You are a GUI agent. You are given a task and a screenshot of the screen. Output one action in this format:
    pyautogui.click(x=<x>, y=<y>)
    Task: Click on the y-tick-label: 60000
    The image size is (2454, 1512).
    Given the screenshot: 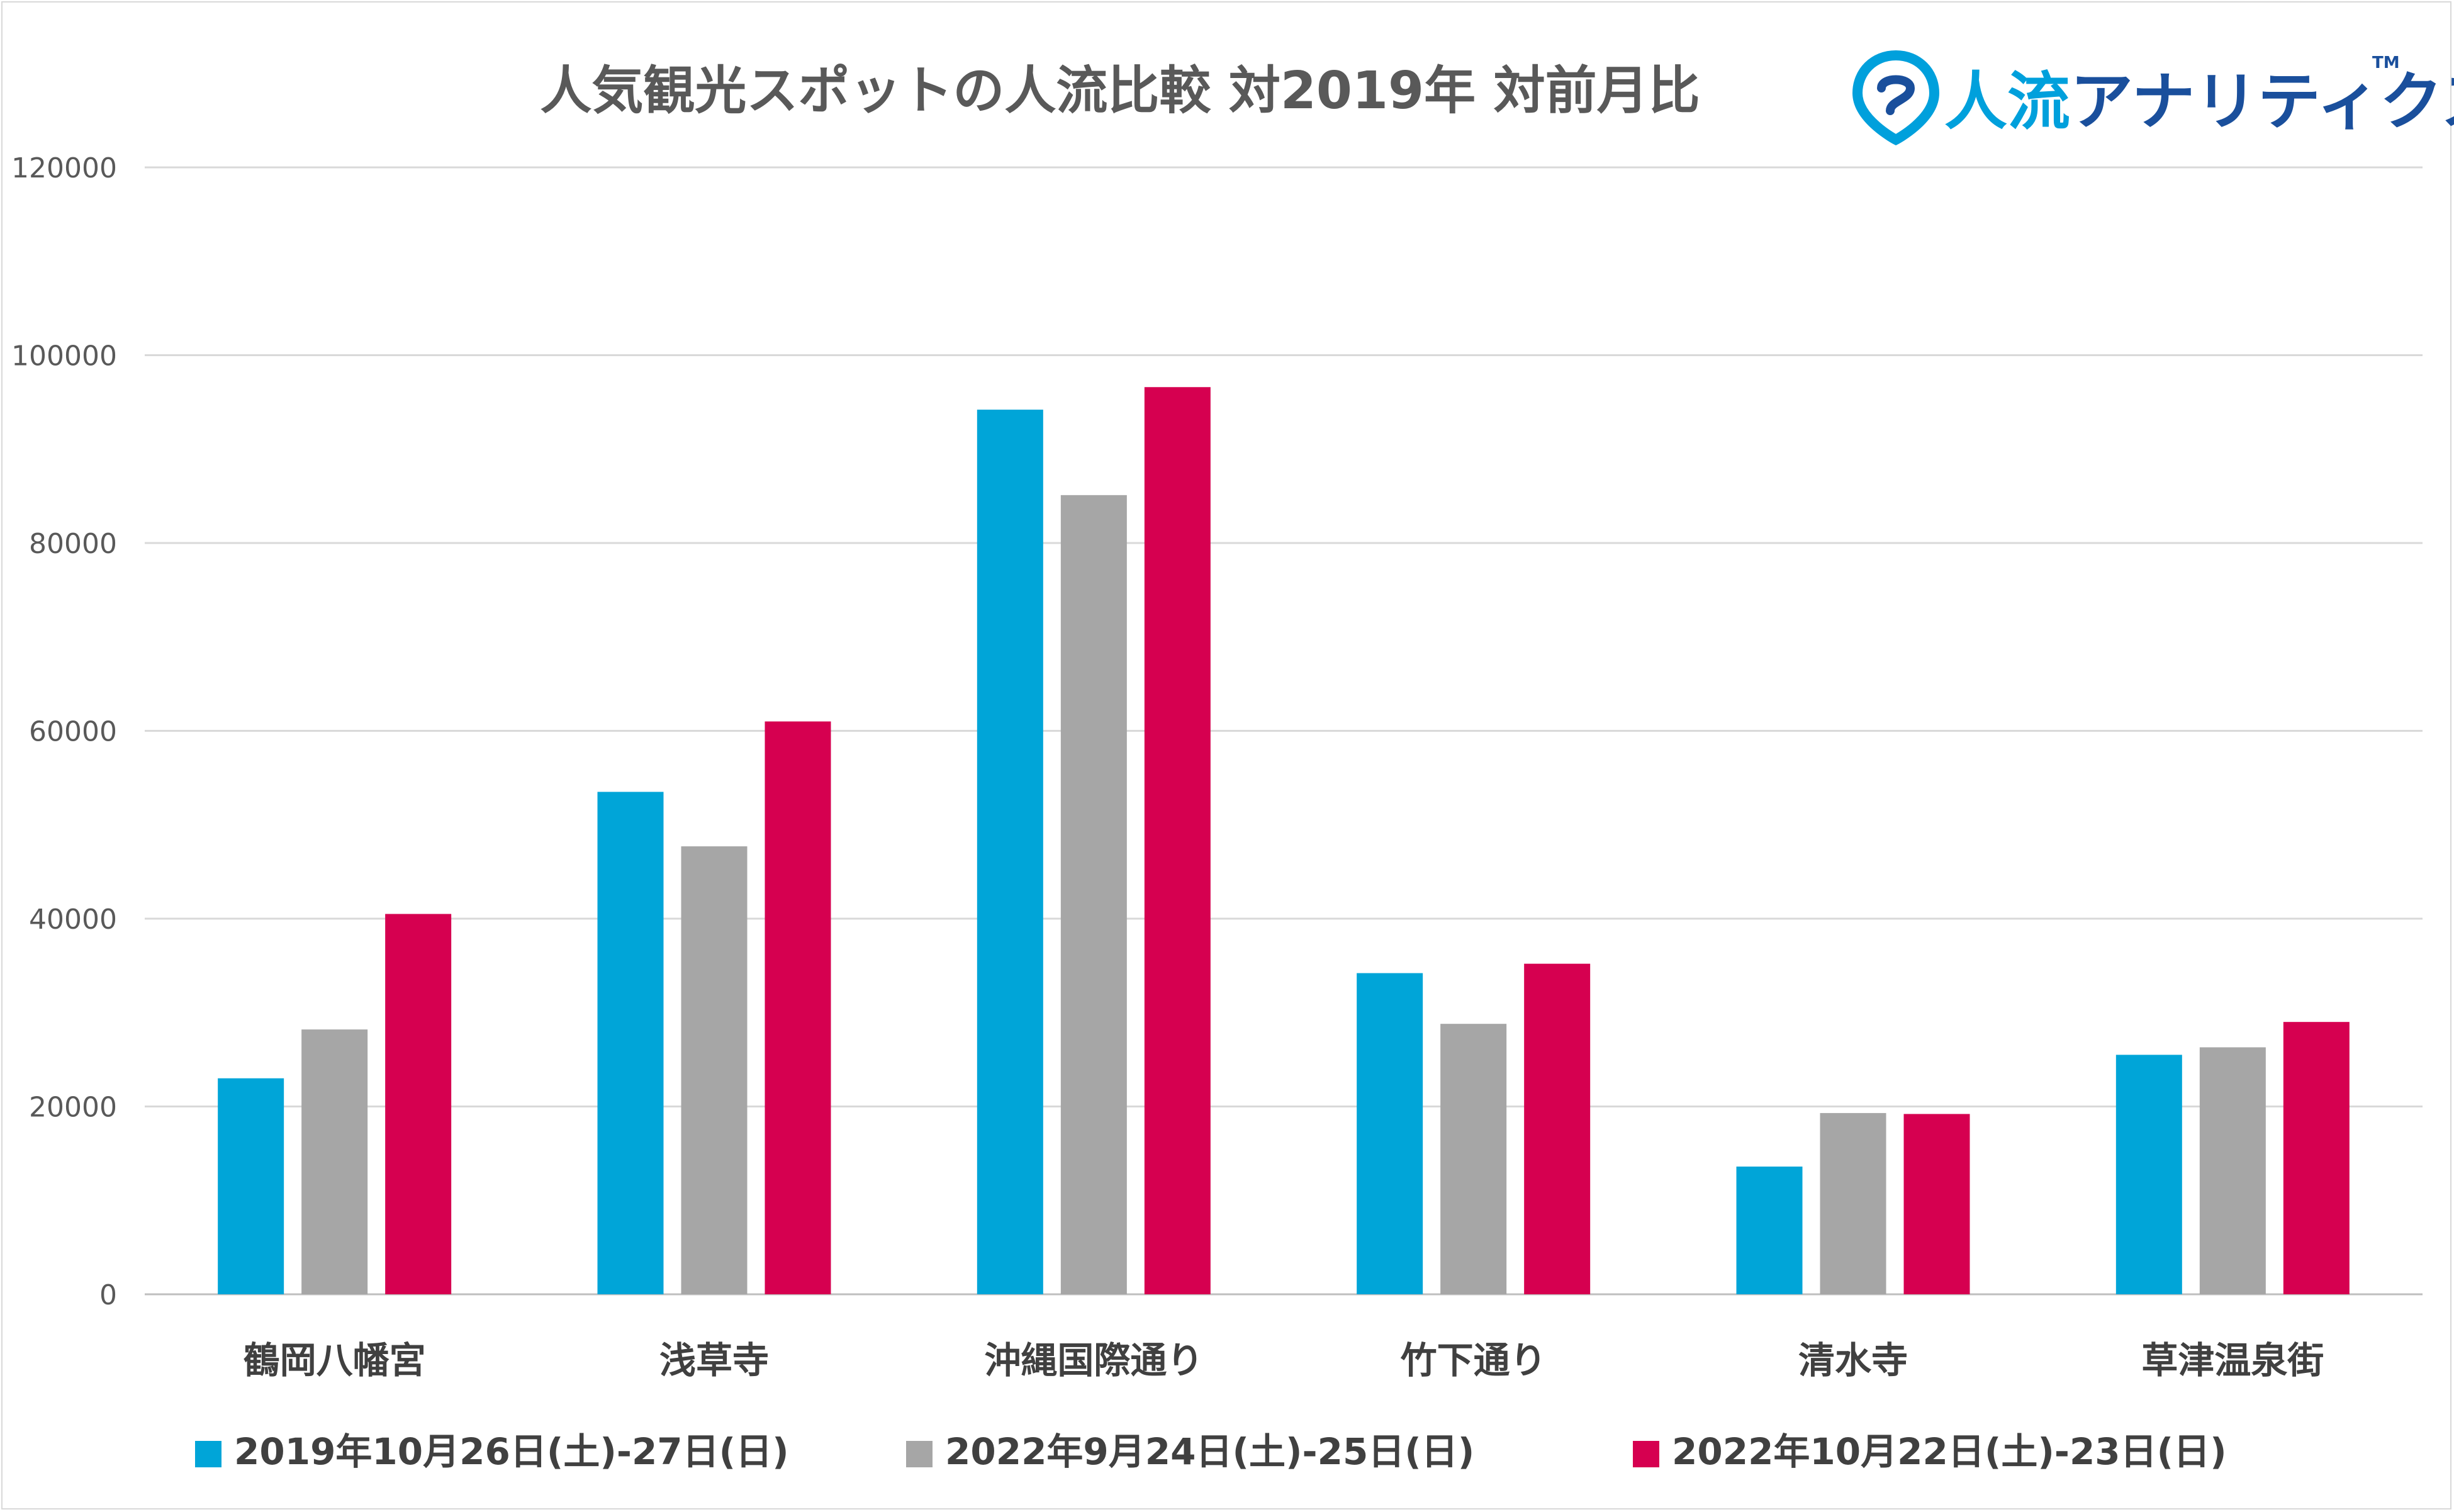 What is the action you would take?
    pyautogui.click(x=73, y=732)
    